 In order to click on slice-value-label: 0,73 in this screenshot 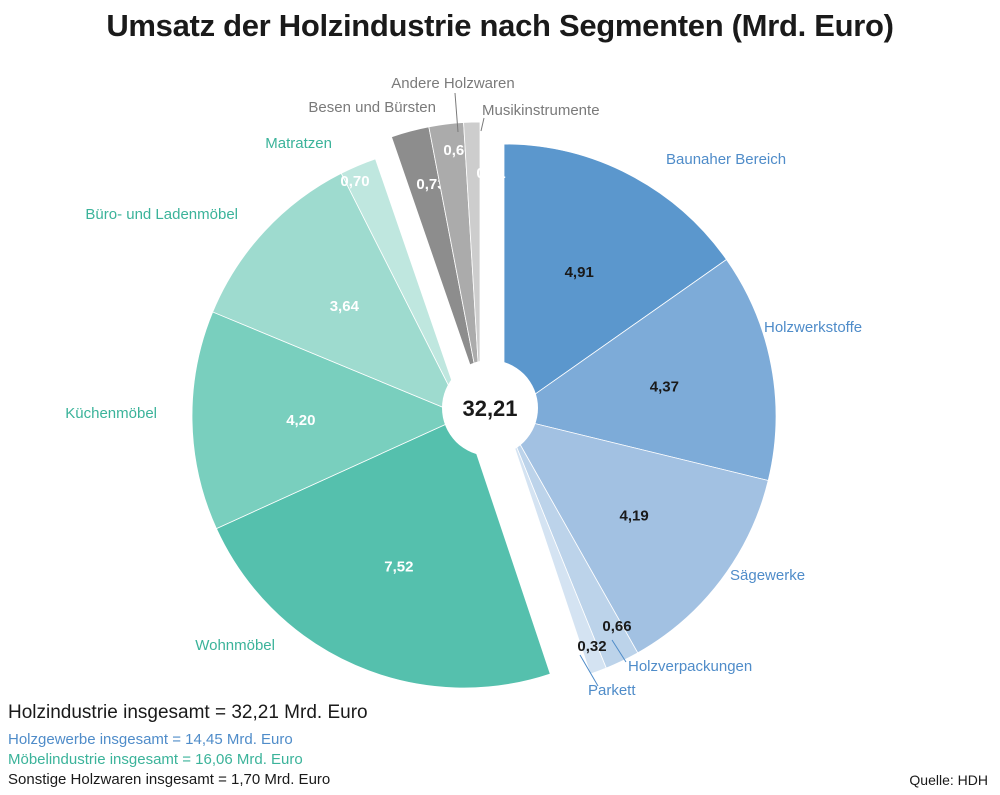, I will do `click(430, 184)`.